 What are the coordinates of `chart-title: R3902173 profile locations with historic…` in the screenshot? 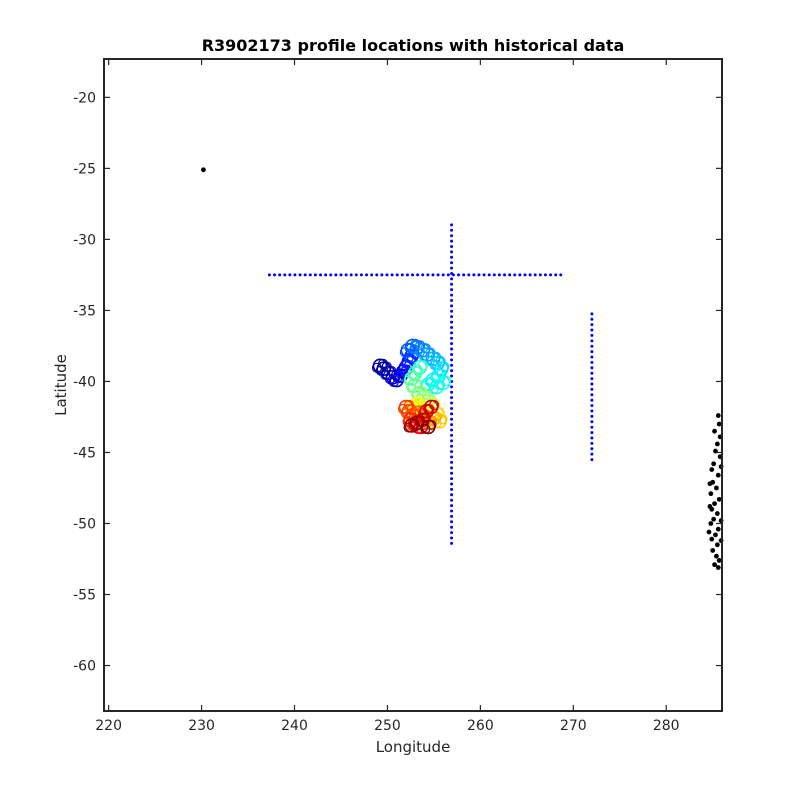 It's located at (413, 45).